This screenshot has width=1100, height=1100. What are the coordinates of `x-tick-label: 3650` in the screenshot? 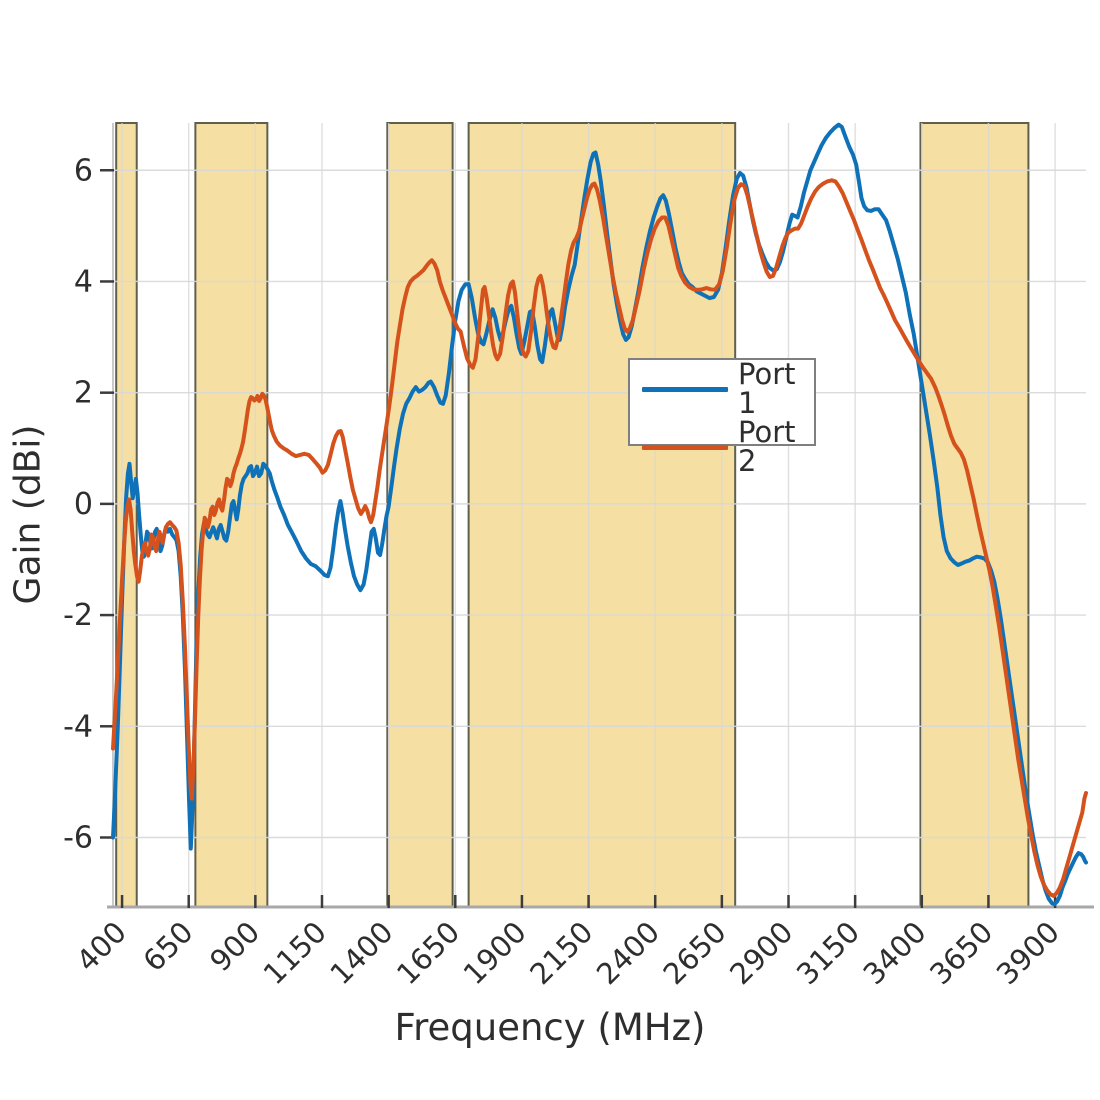 It's located at (961, 953).